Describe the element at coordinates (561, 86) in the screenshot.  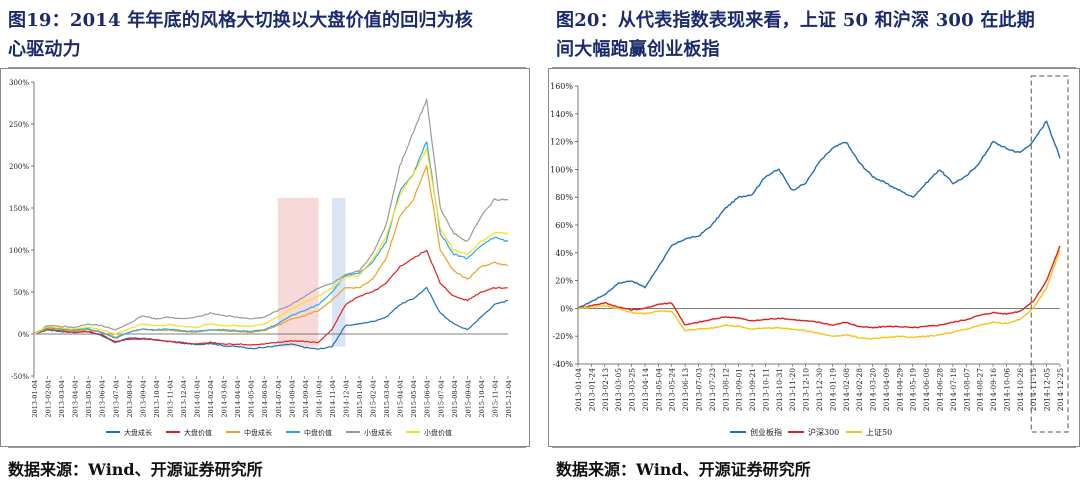
I see `y-tick-label: 160%` at that location.